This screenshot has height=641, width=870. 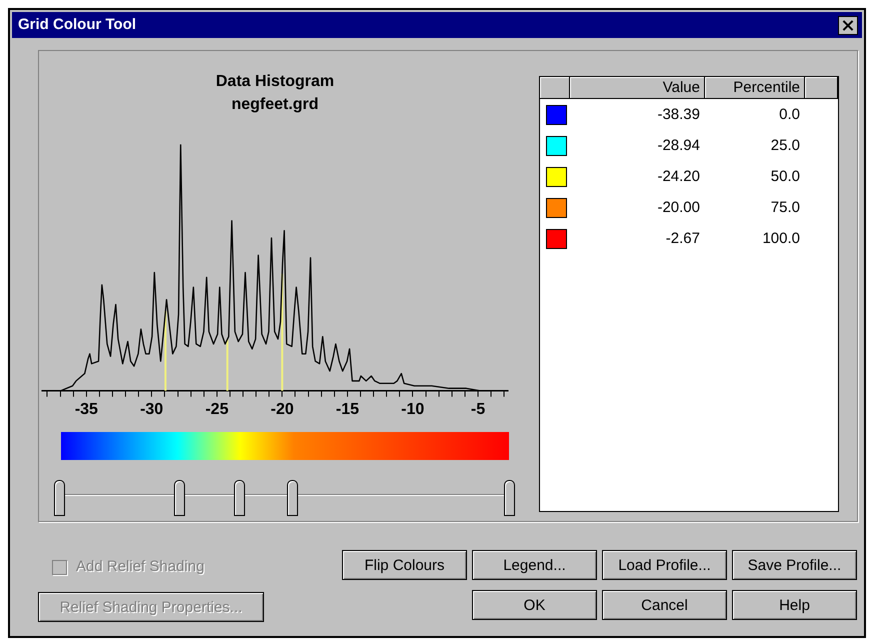 I want to click on text: -38.39, so click(x=678, y=114).